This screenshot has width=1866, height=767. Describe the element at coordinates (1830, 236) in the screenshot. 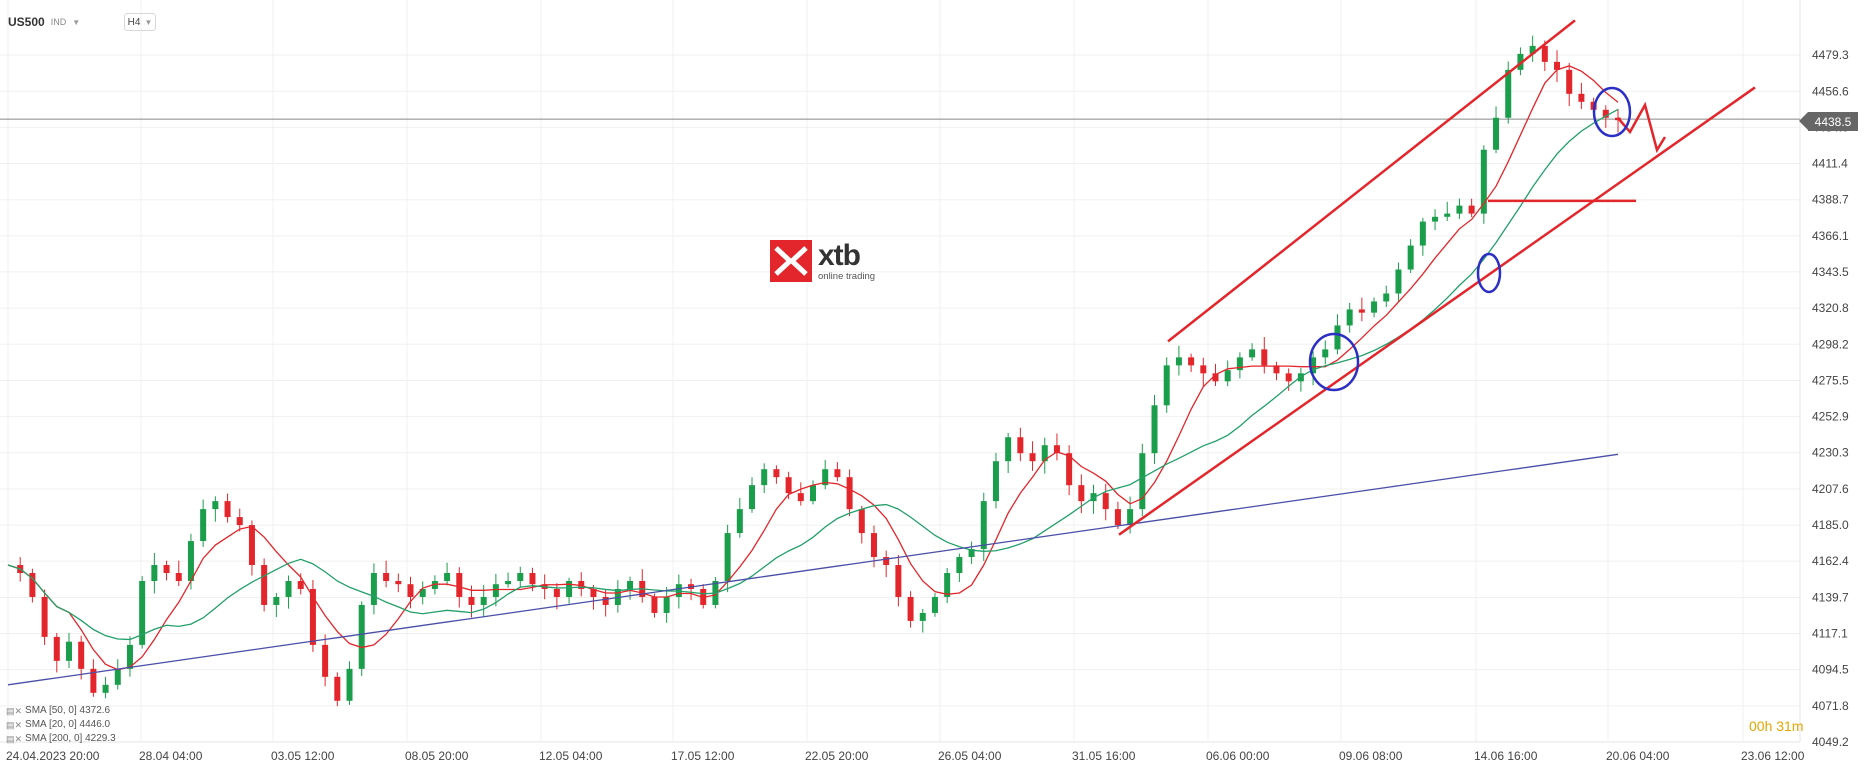

I see `price-tick-label: 4366.1` at that location.